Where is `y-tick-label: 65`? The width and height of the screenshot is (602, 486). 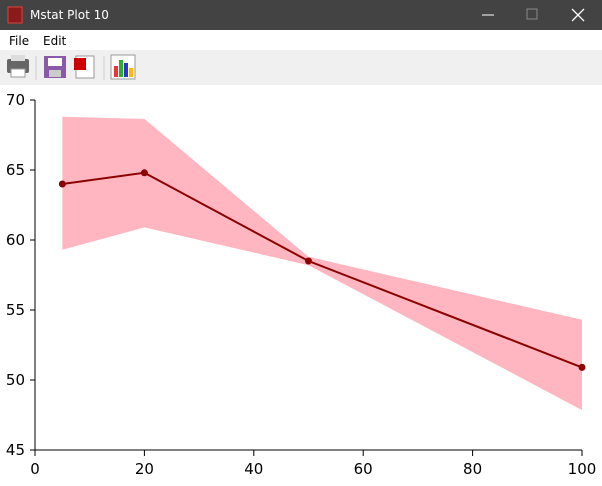
y-tick-label: 65 is located at coordinates (15, 170).